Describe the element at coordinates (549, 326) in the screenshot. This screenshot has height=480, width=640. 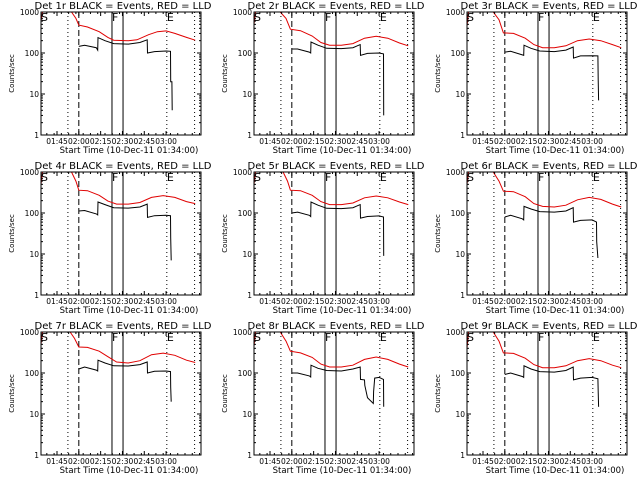
I see `panel-title: Det 9r BLACK = Events, RED = LLD` at that location.